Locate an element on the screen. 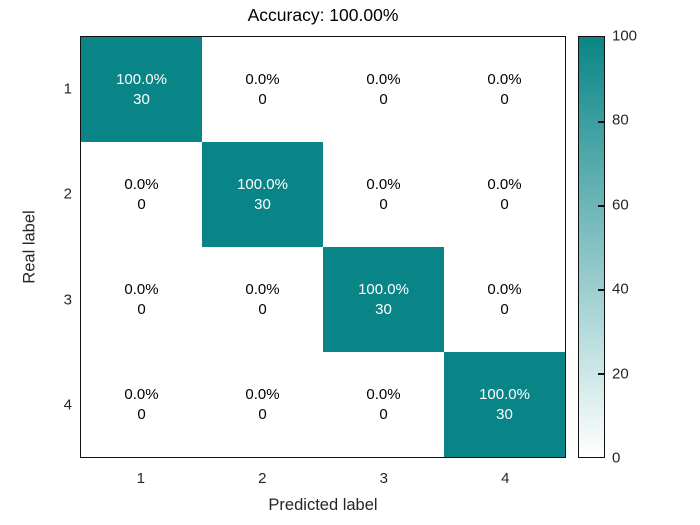 The width and height of the screenshot is (700, 525). y-axis-title: Real label is located at coordinates (29, 247).